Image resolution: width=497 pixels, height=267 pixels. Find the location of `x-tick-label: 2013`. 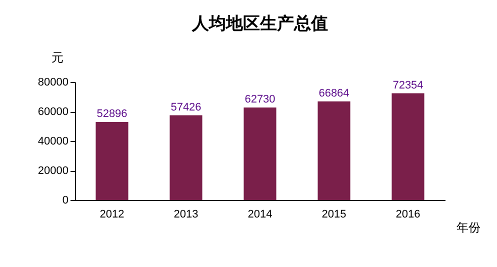

x-tick-label: 2013 is located at coordinates (186, 214).